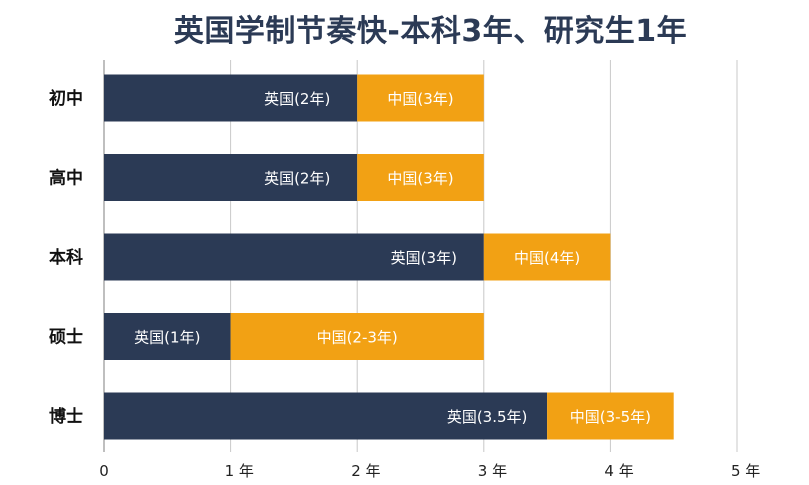 This screenshot has height=485, width=809. I want to click on category-label: 高中, so click(66, 178).